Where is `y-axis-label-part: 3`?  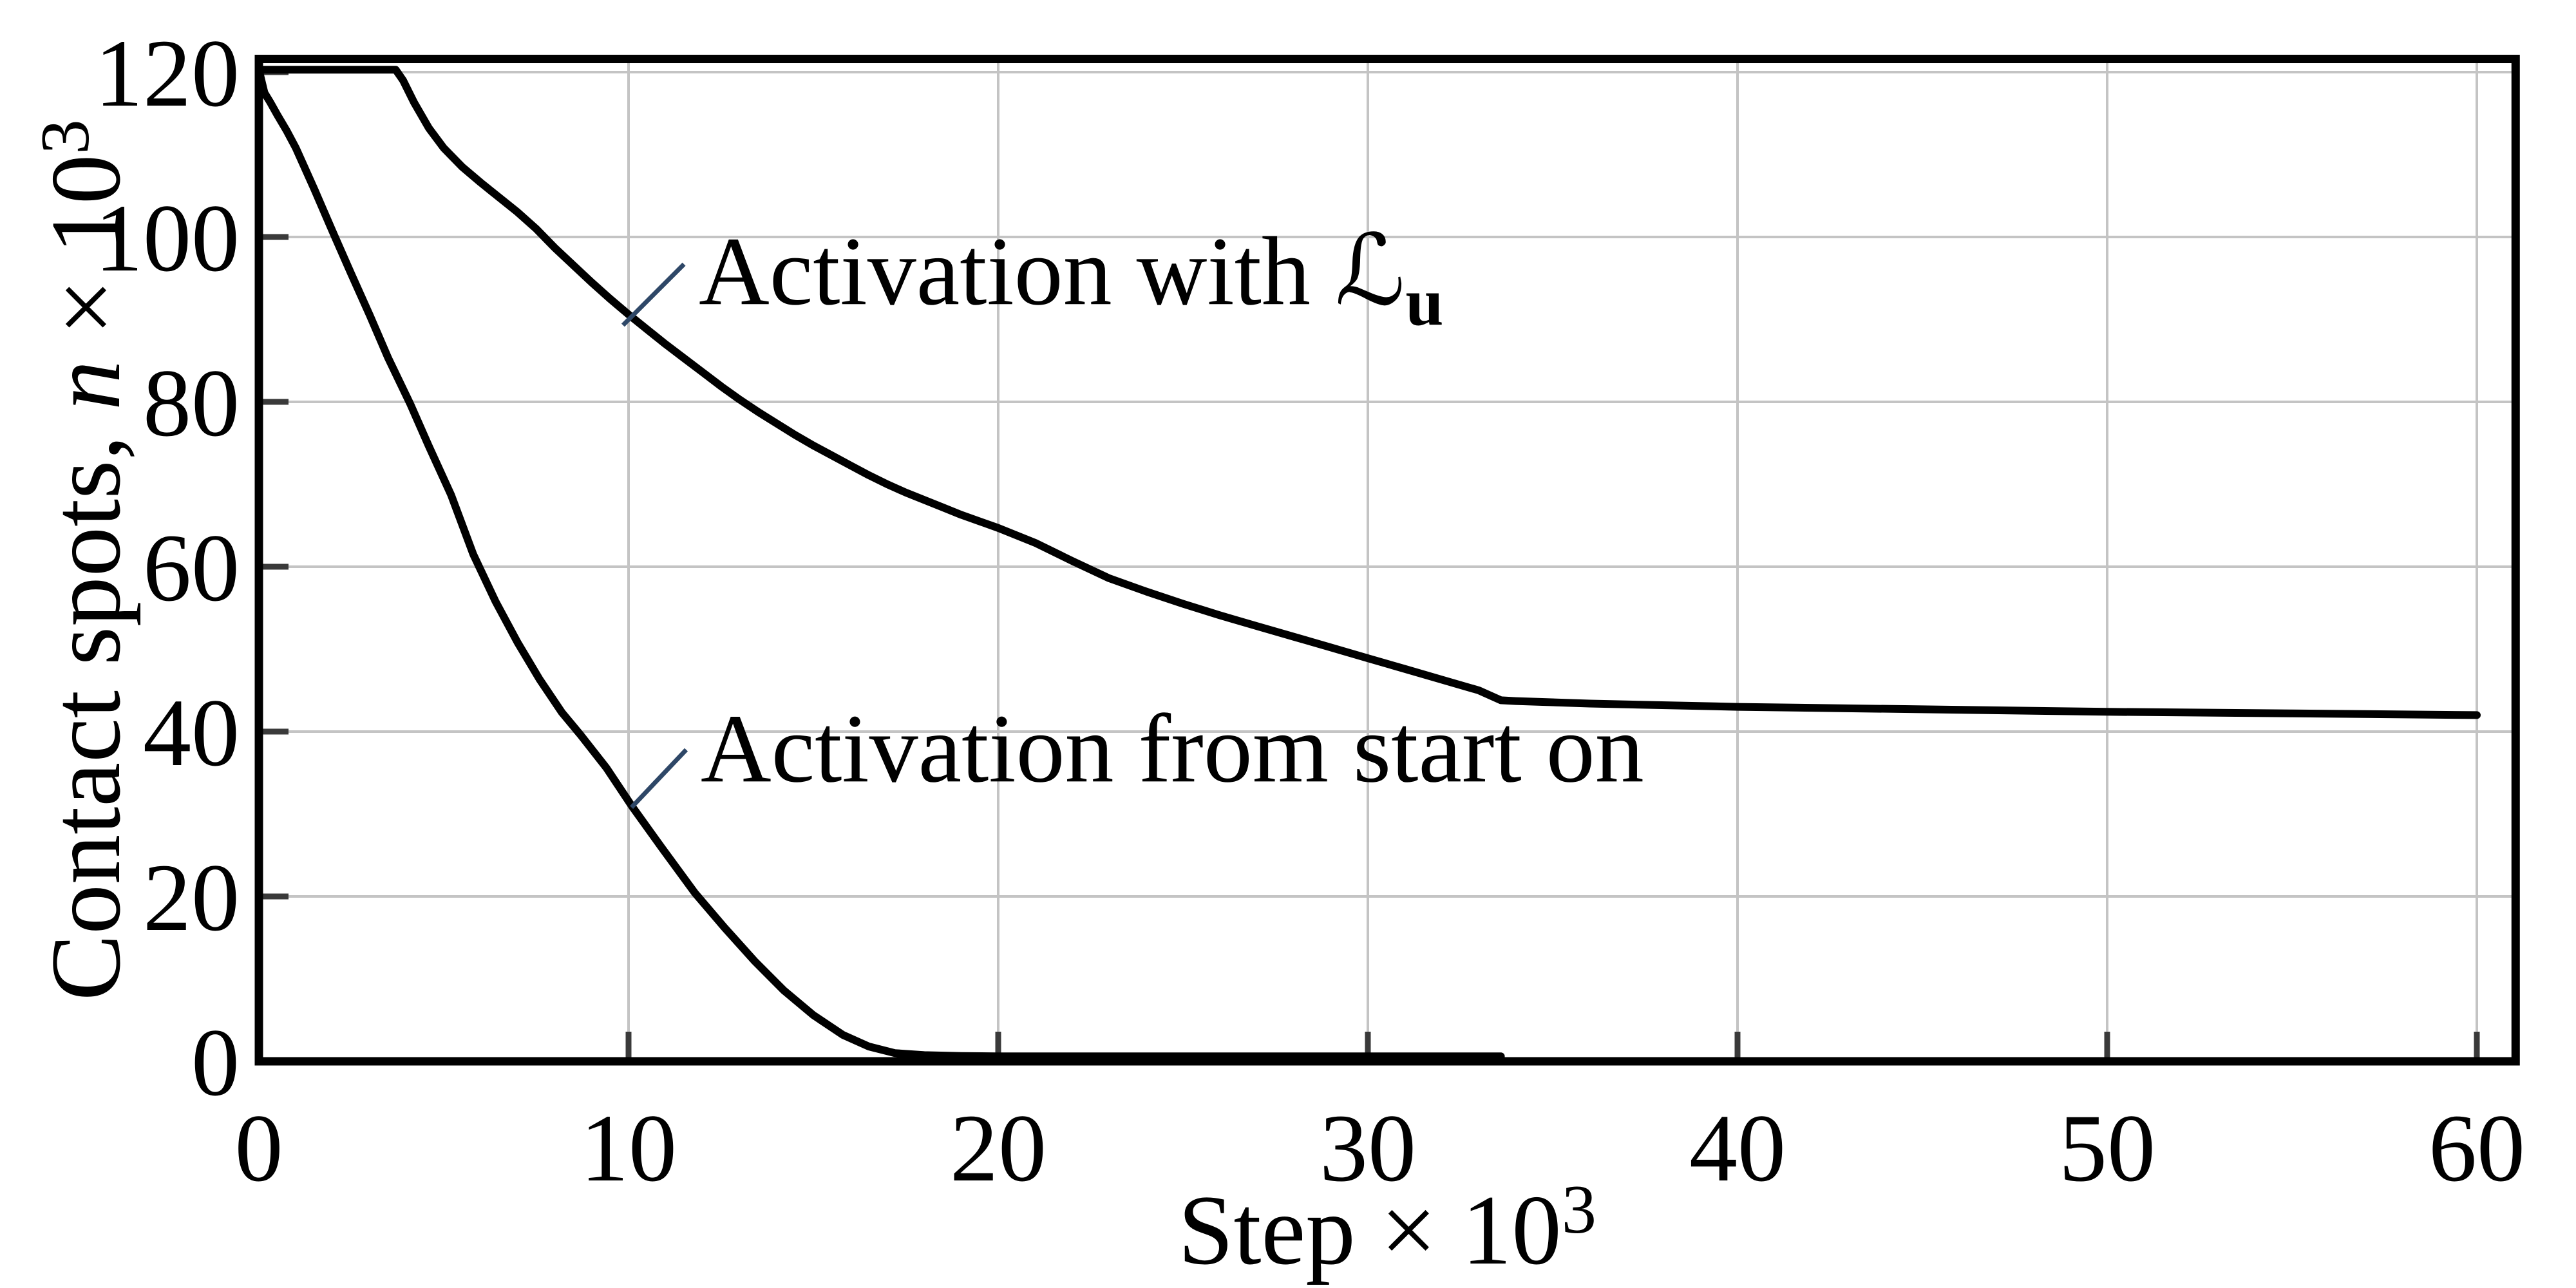
y-axis-label-part: 3 is located at coordinates (65, 136).